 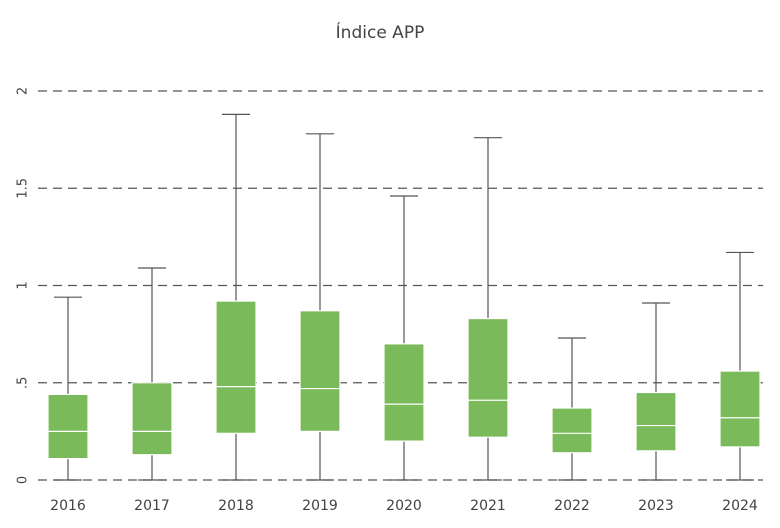 What do you see at coordinates (68, 506) in the screenshot?
I see `x-tick-label: 2016` at bounding box center [68, 506].